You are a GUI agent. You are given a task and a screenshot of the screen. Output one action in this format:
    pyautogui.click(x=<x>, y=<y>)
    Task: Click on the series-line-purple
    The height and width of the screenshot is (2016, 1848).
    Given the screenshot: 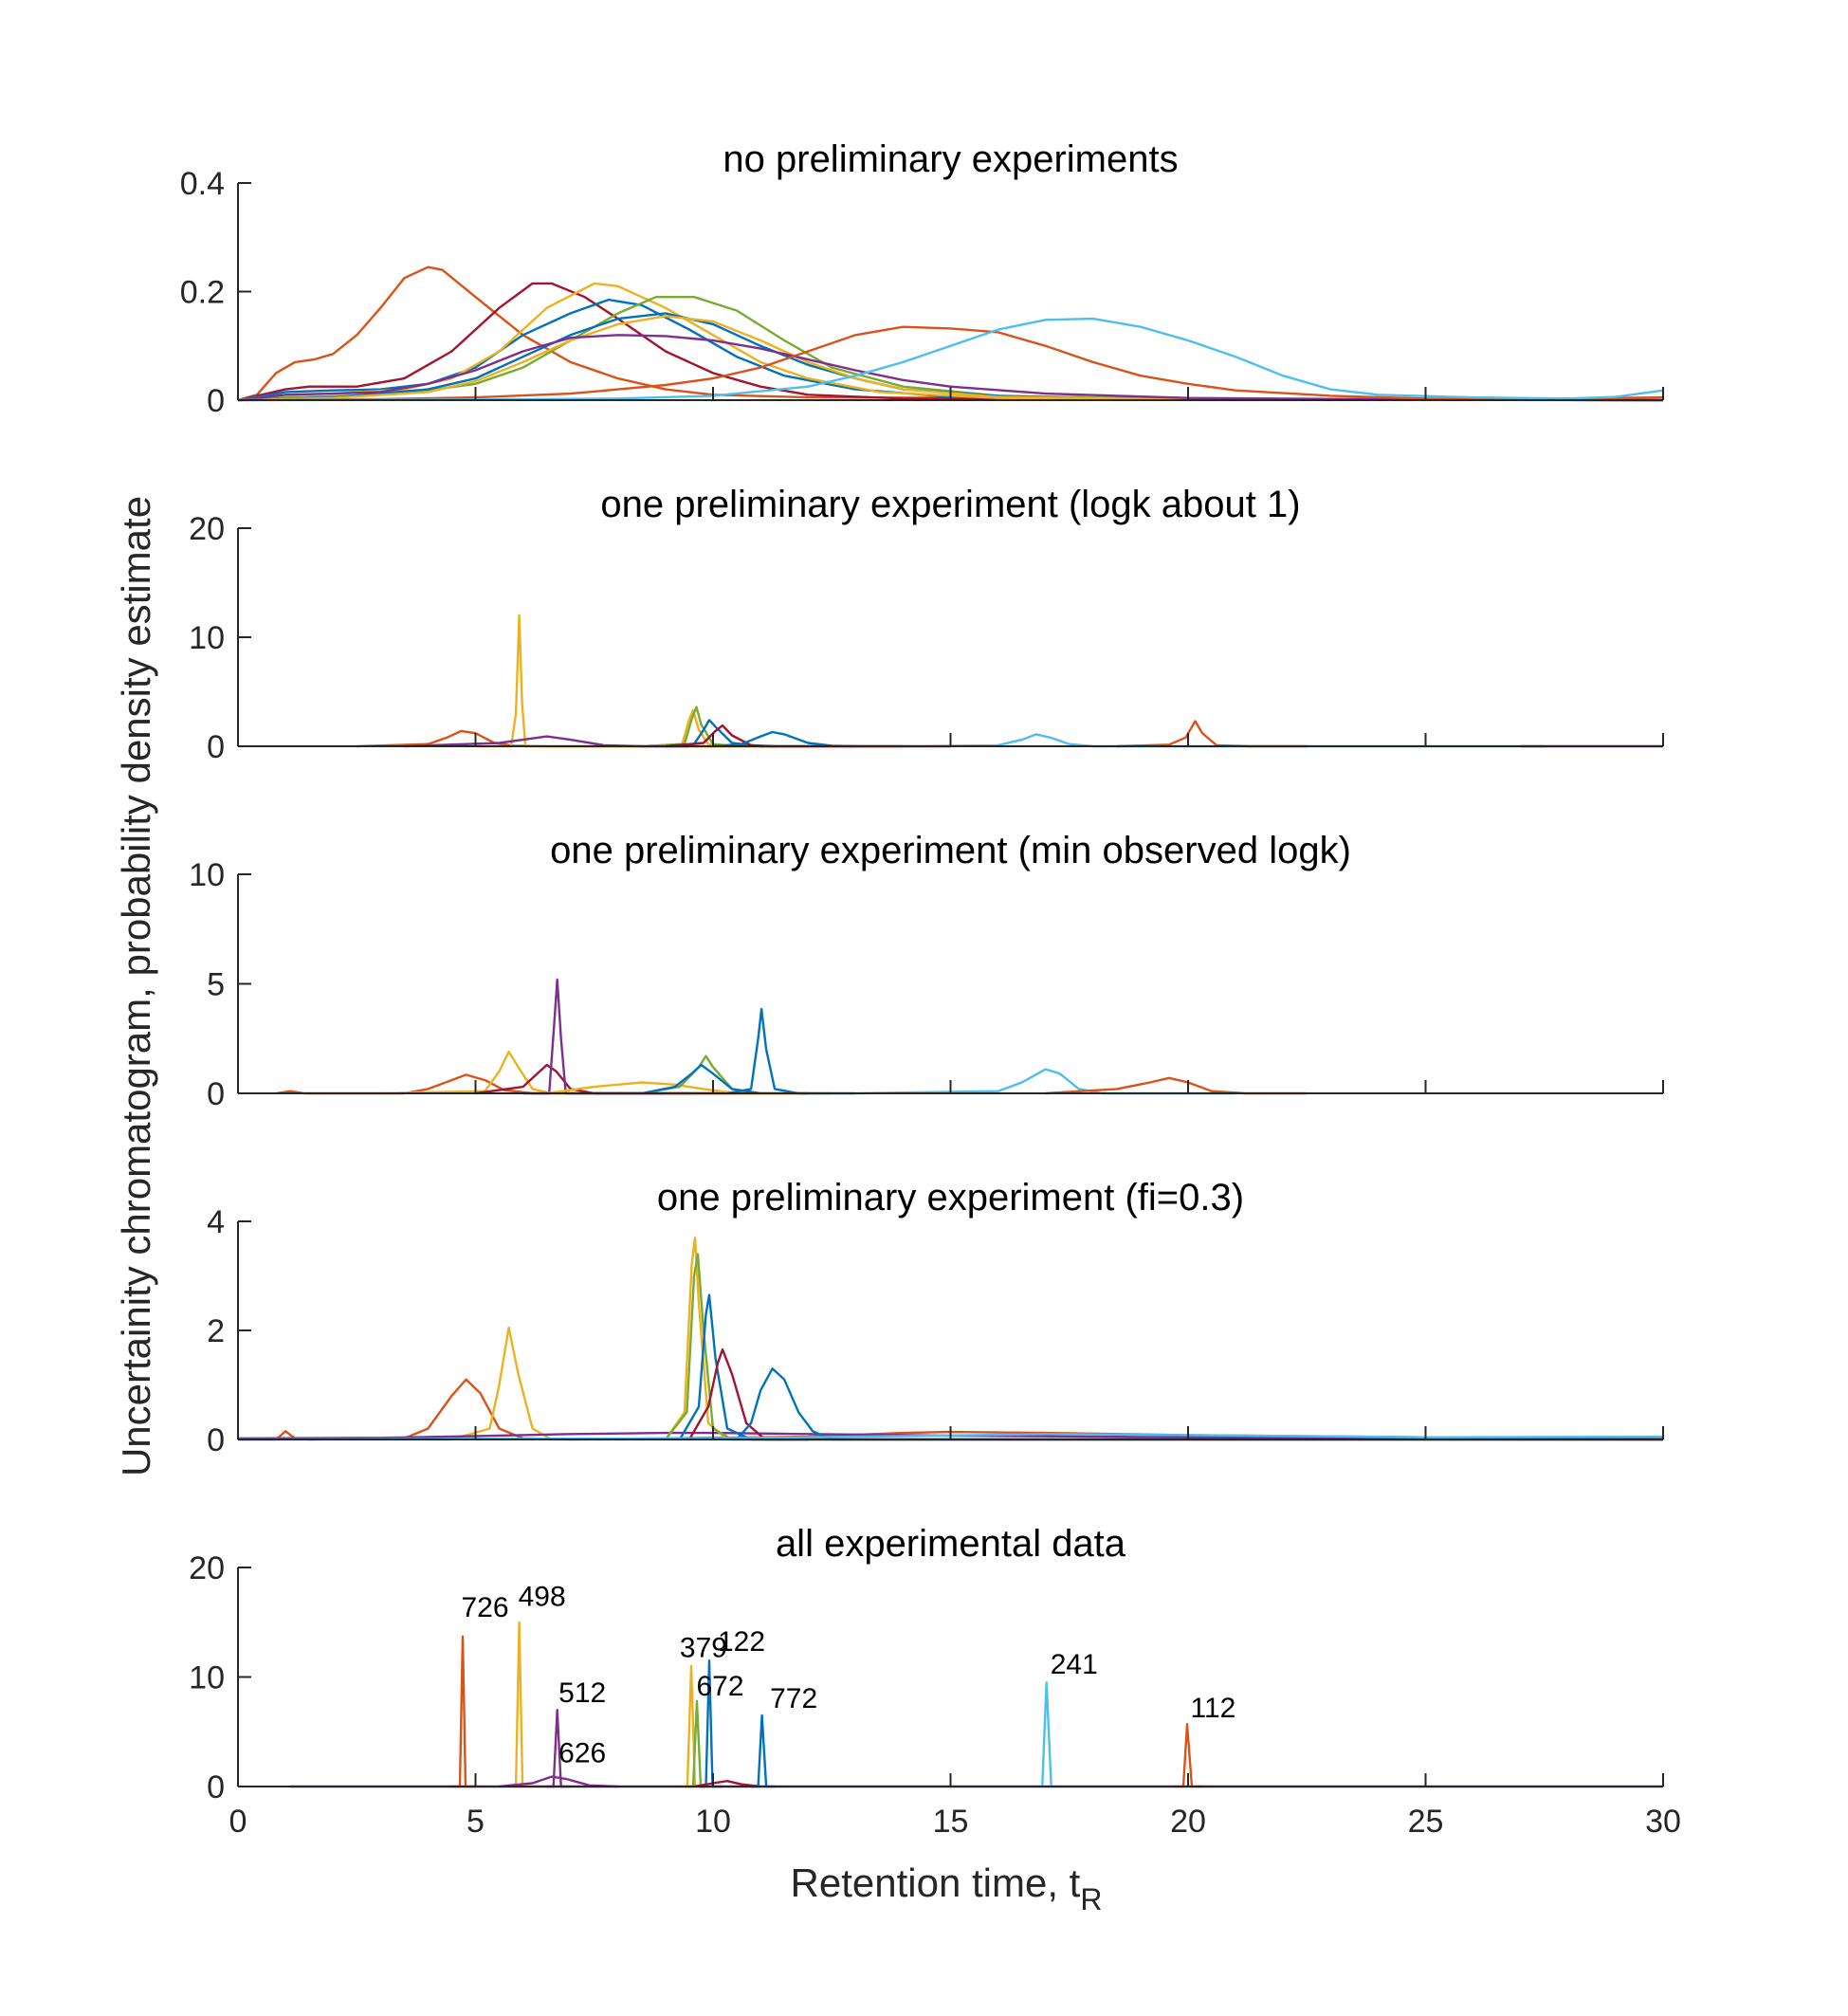 What is the action you would take?
    pyautogui.click(x=950, y=368)
    